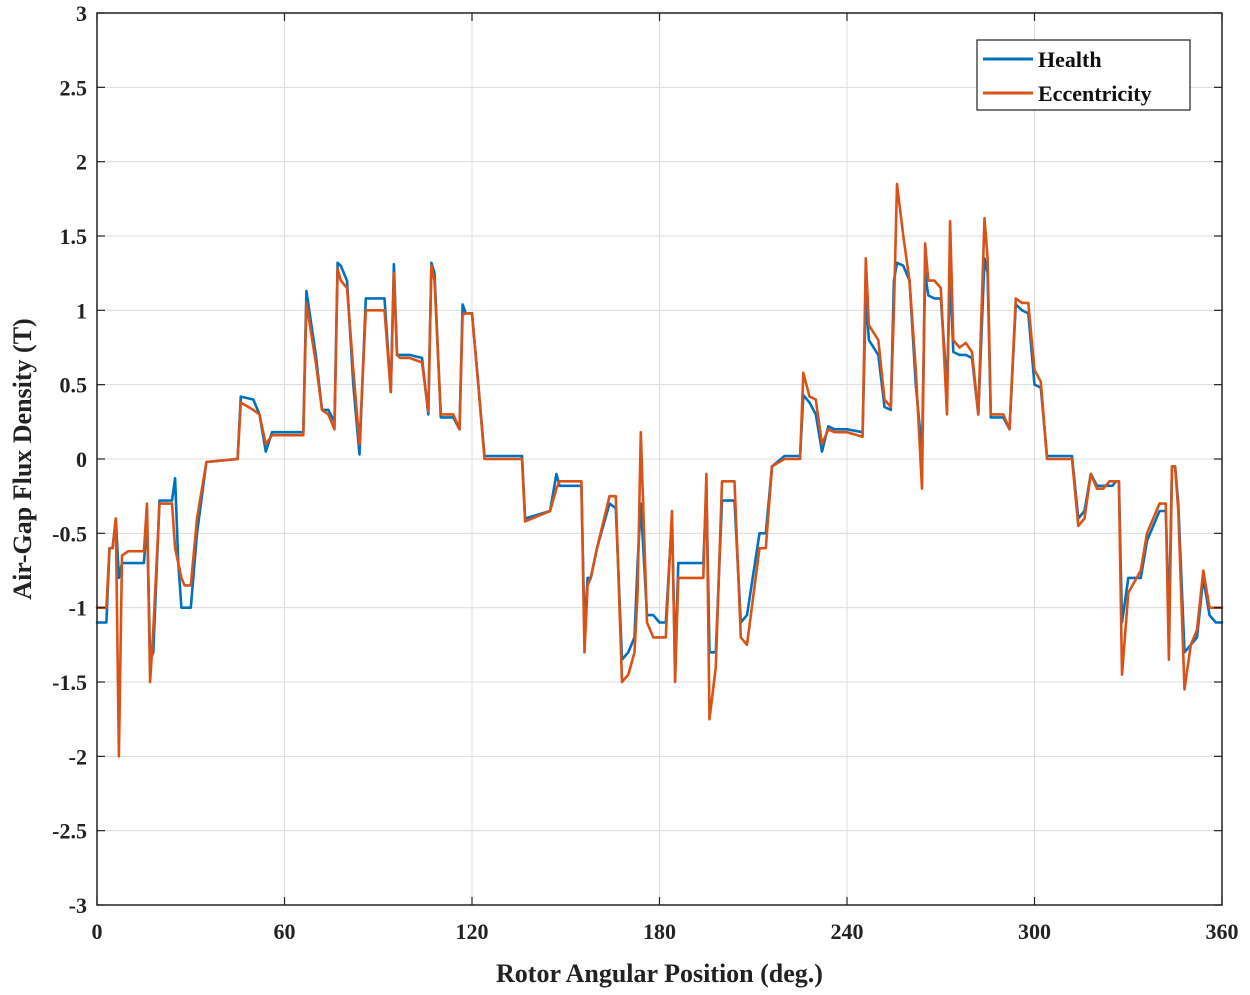 This screenshot has width=1250, height=995. Describe the element at coordinates (78, 905) in the screenshot. I see `y-tick-label: -3` at that location.